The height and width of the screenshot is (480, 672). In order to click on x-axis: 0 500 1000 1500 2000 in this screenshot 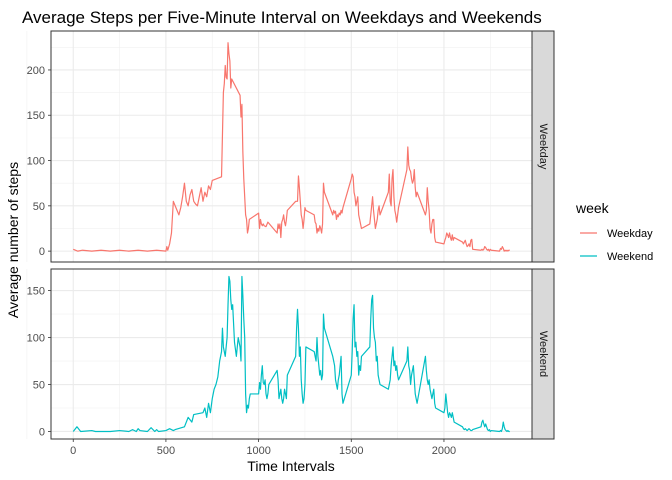, I will do `click(263, 448)`.